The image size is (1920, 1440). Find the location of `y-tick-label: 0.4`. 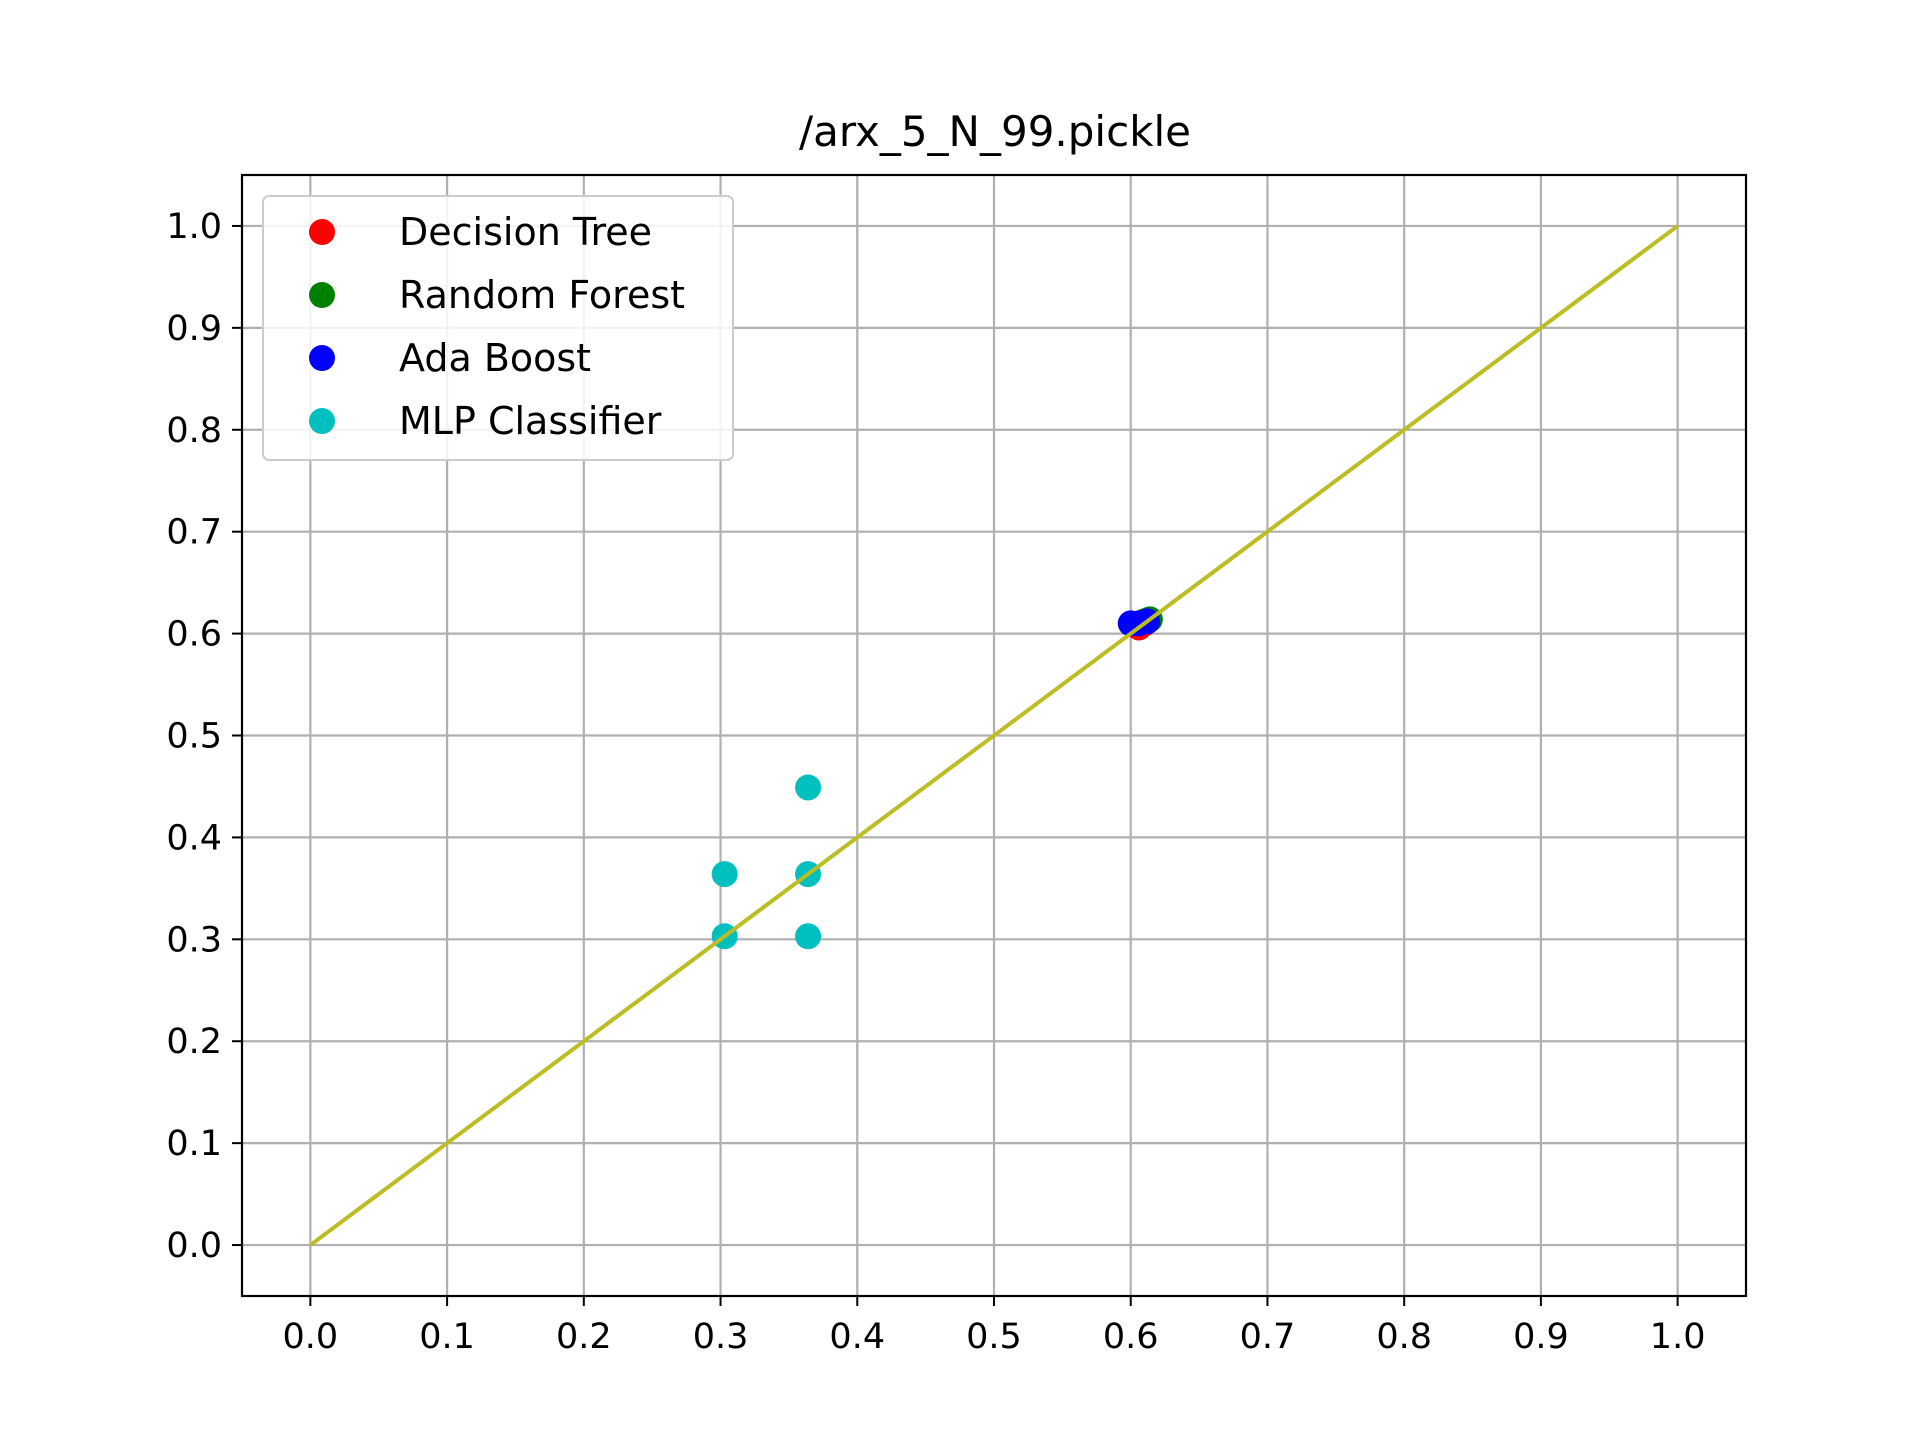

y-tick-label: 0.4 is located at coordinates (194, 838).